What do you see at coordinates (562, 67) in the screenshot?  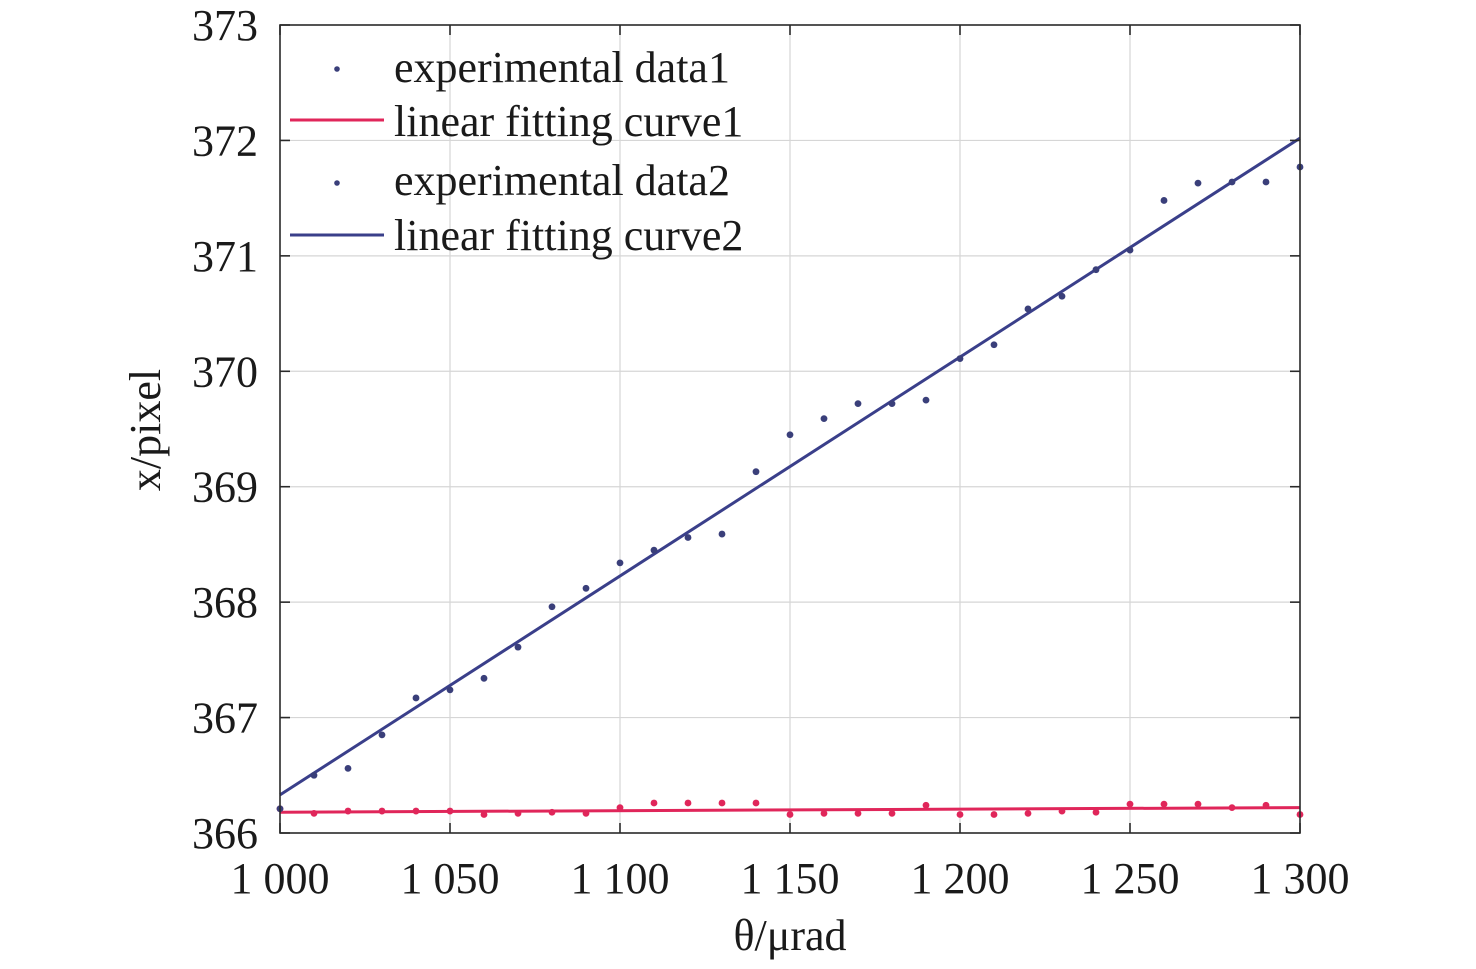 I see `legend-label-data1: experimental data1` at bounding box center [562, 67].